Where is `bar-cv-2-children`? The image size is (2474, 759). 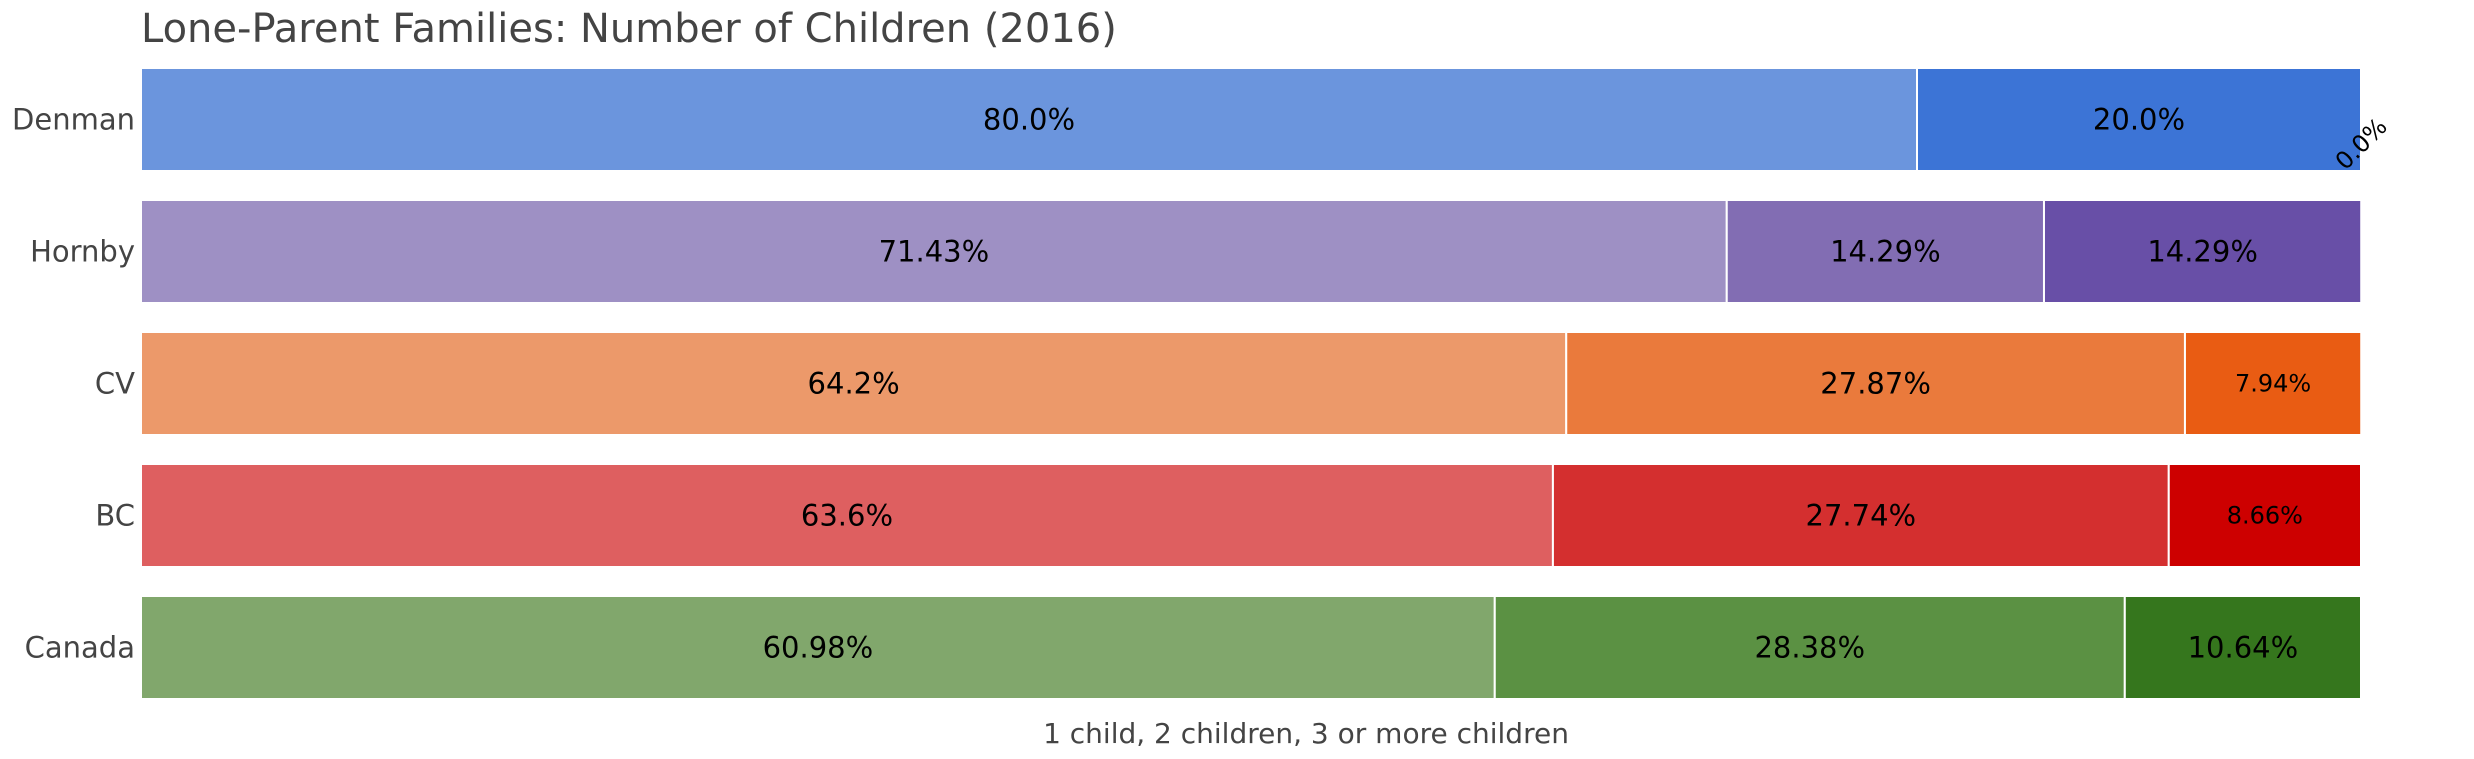
bar-cv-2-children is located at coordinates (1875, 383).